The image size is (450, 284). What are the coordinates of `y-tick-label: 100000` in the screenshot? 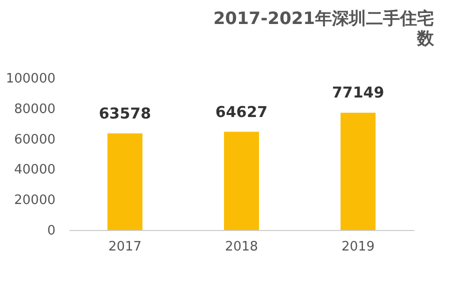 It's located at (31, 79).